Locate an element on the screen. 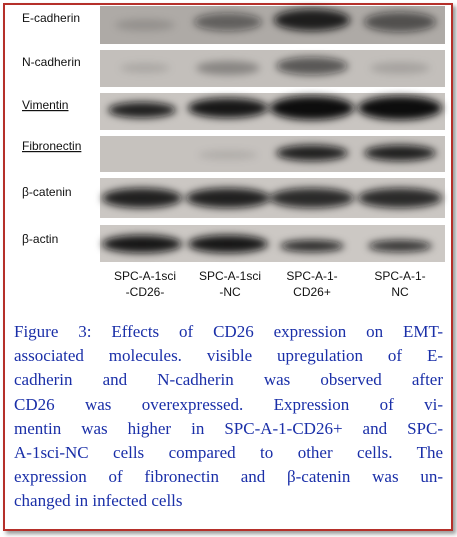  row-label: Fibronectin is located at coordinates (51, 146).